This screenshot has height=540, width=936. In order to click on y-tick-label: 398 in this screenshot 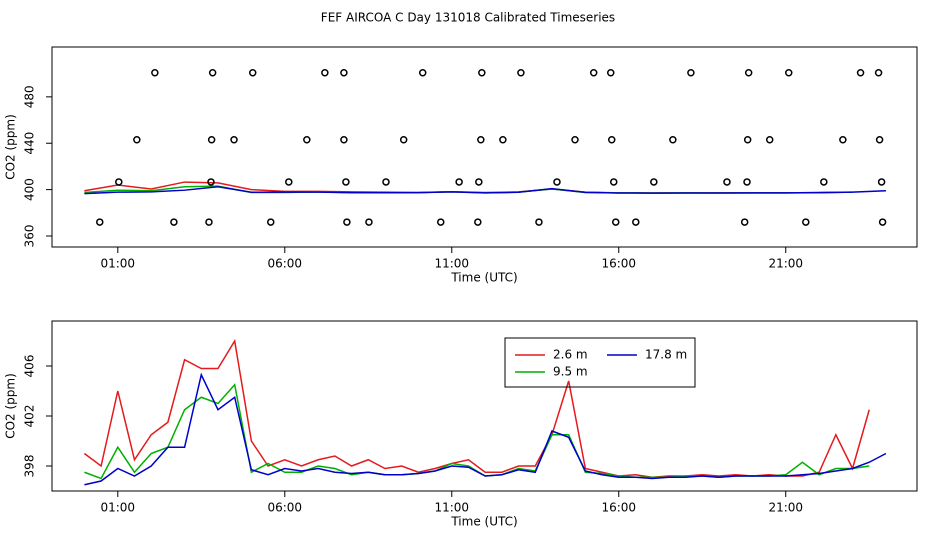, I will do `click(30, 466)`.